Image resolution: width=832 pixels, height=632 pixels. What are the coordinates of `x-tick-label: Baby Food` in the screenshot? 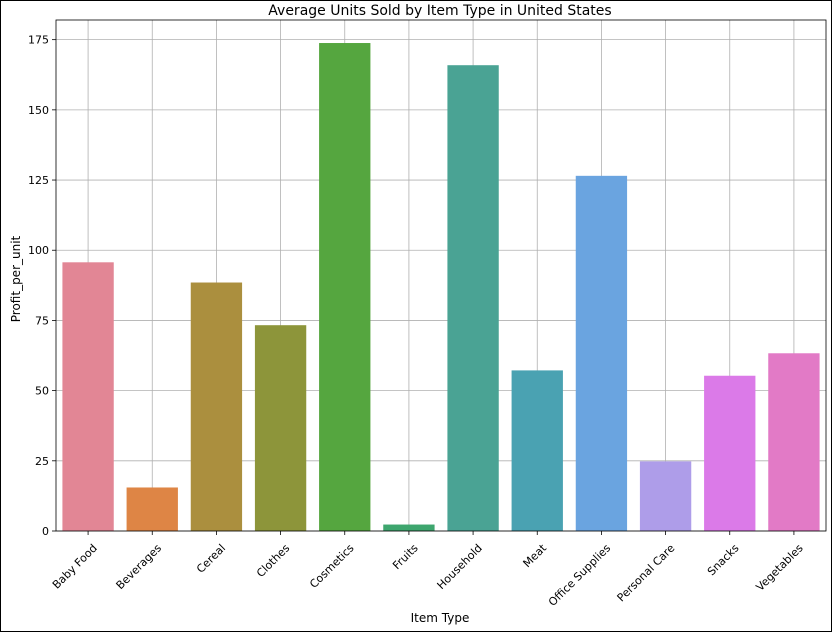 It's located at (75, 567).